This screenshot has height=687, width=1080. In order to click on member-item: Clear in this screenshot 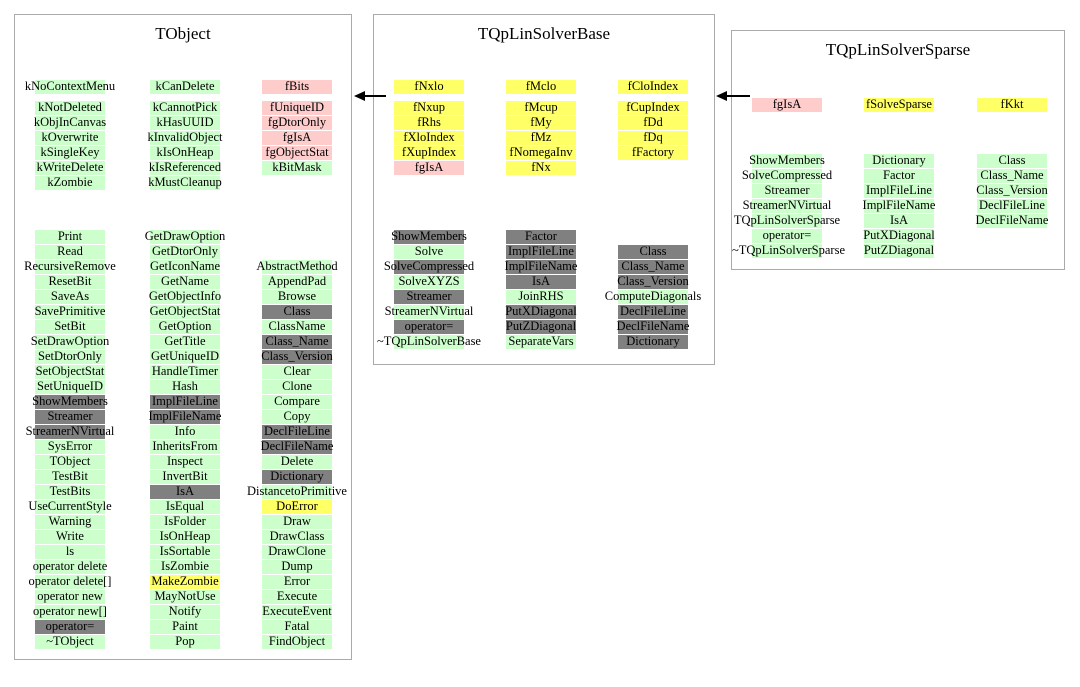, I will do `click(297, 371)`.